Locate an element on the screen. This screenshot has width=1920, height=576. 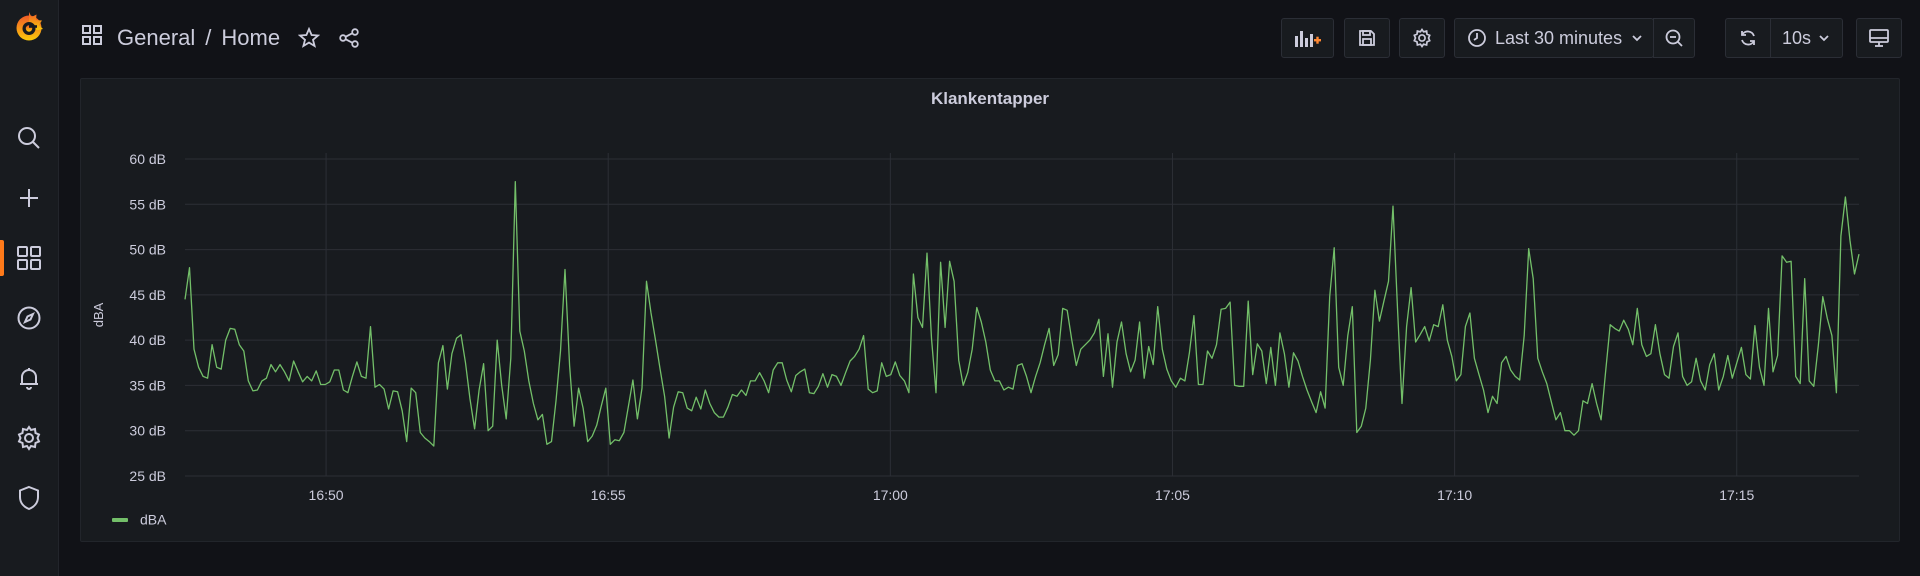
y-tick-label: 35 dB is located at coordinates (147, 385).